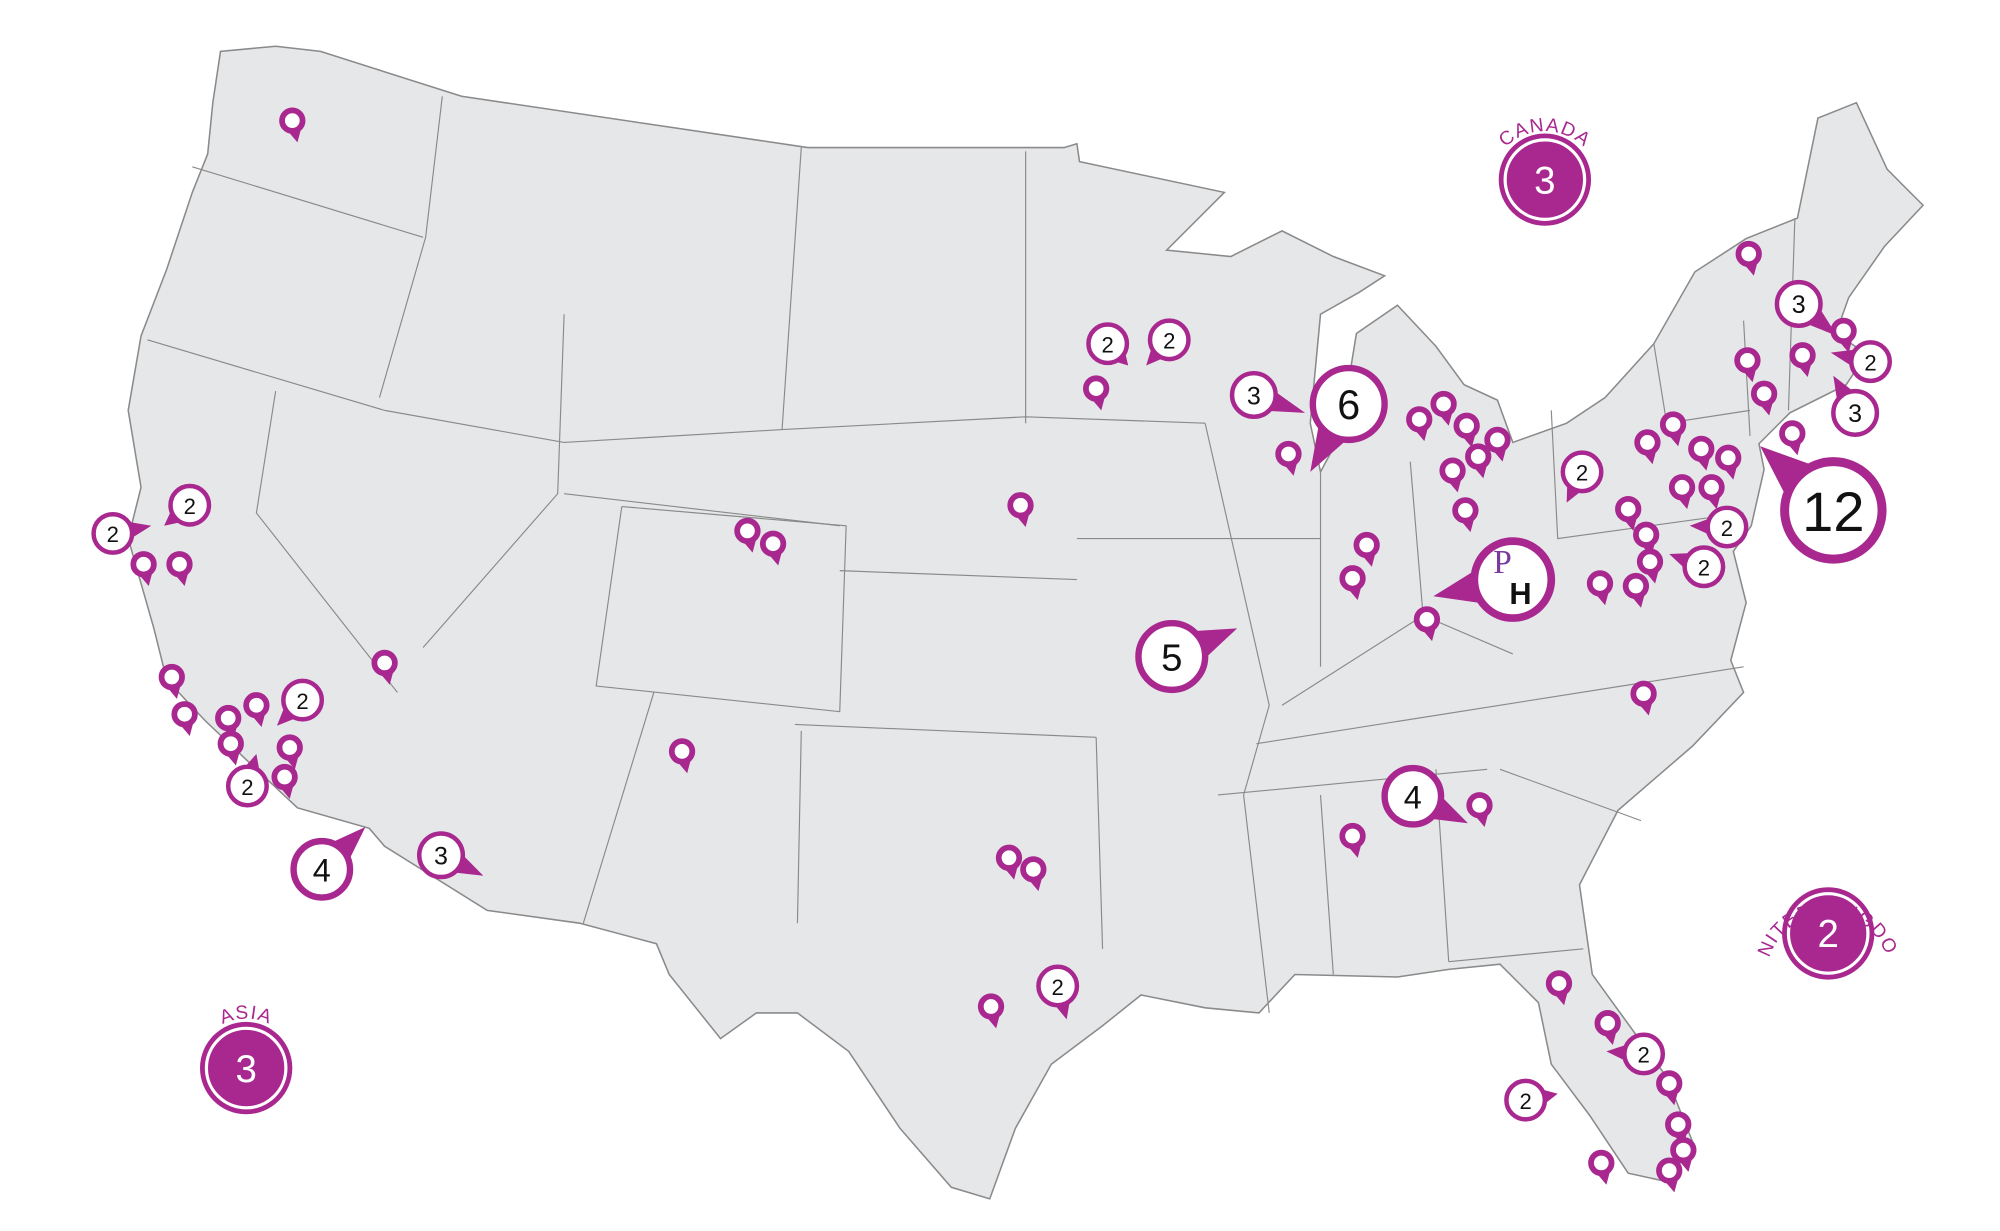  I want to click on count-marker-new-england: 2, so click(1861, 362).